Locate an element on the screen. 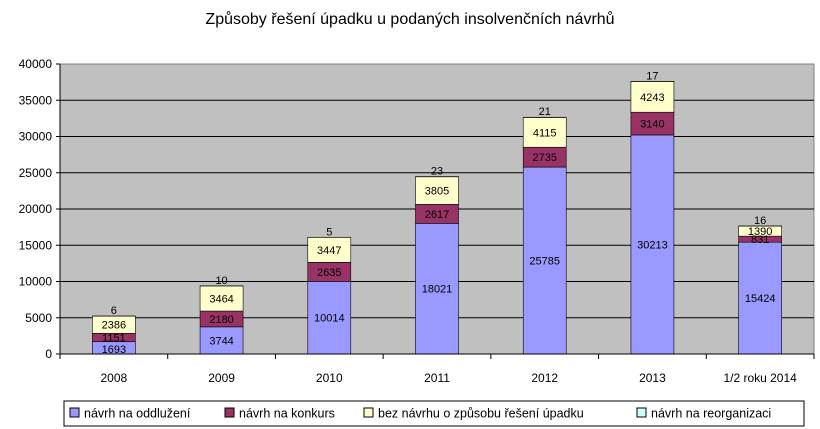 Image resolution: width=820 pixels, height=429 pixels. y-tick-label: 25000 is located at coordinates (36, 173).